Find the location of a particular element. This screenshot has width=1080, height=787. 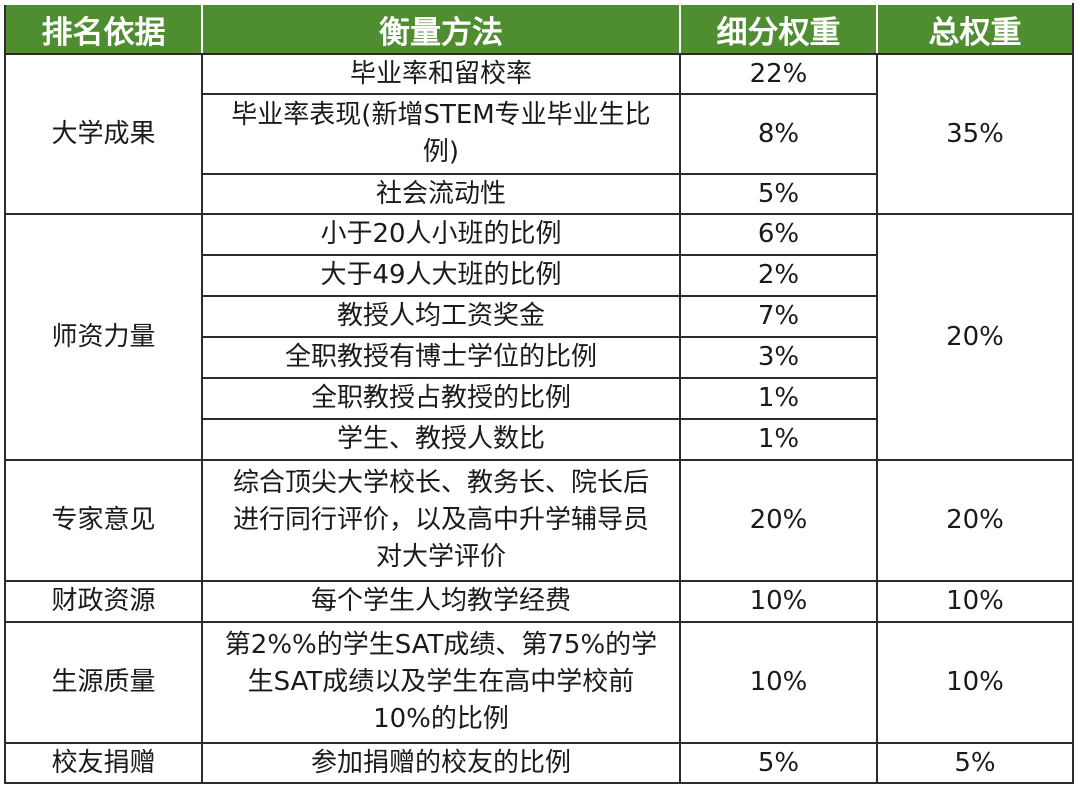

method-cell: 每个学生人均教学经费 is located at coordinates (441, 601).